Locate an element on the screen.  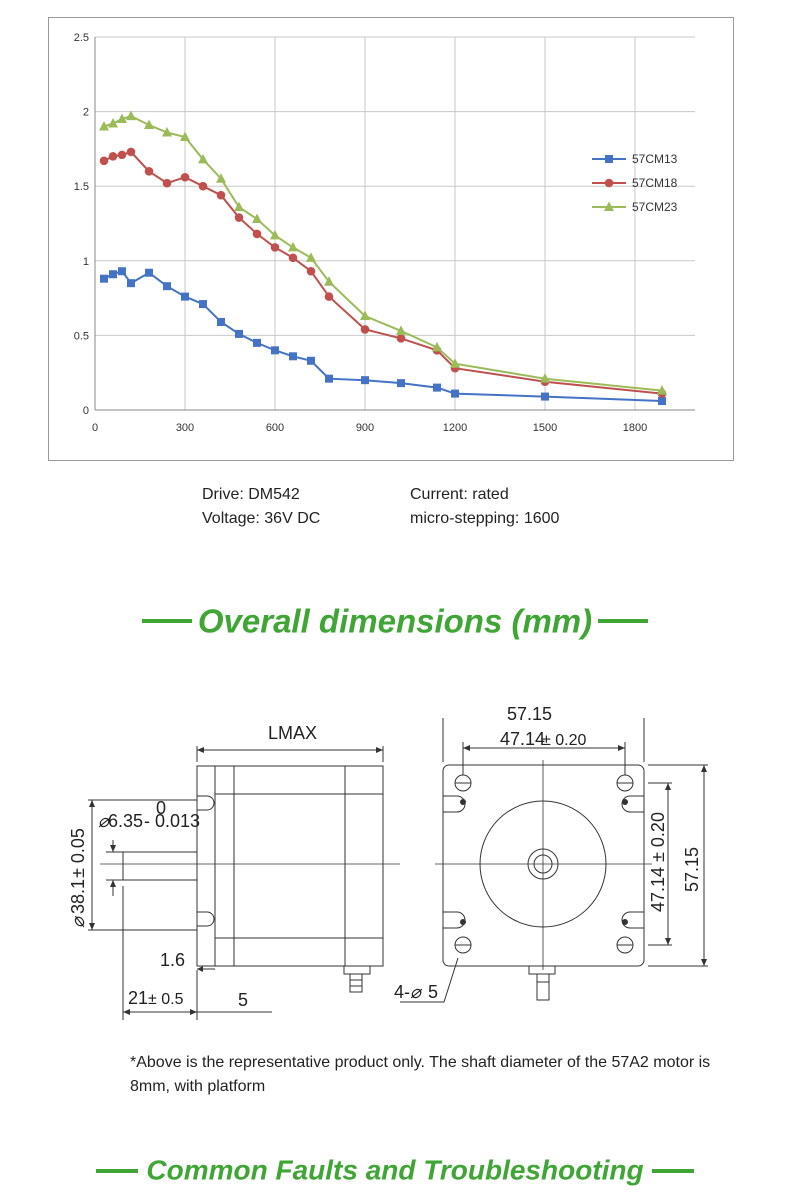
pilot-diameter-symbol: ⌀ is located at coordinates (78, 921).